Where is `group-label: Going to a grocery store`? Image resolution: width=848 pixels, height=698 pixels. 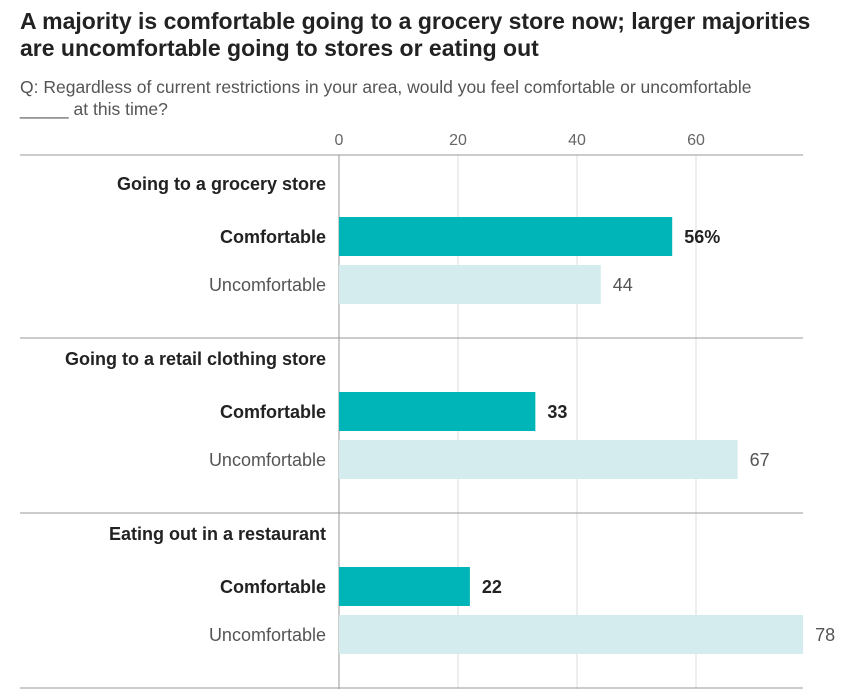 group-label: Going to a grocery store is located at coordinates (221, 184).